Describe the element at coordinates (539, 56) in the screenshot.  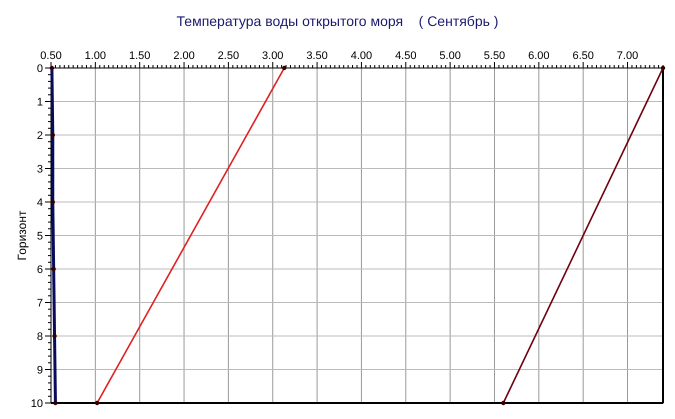
I see `x-tick-label: 6.00` at that location.